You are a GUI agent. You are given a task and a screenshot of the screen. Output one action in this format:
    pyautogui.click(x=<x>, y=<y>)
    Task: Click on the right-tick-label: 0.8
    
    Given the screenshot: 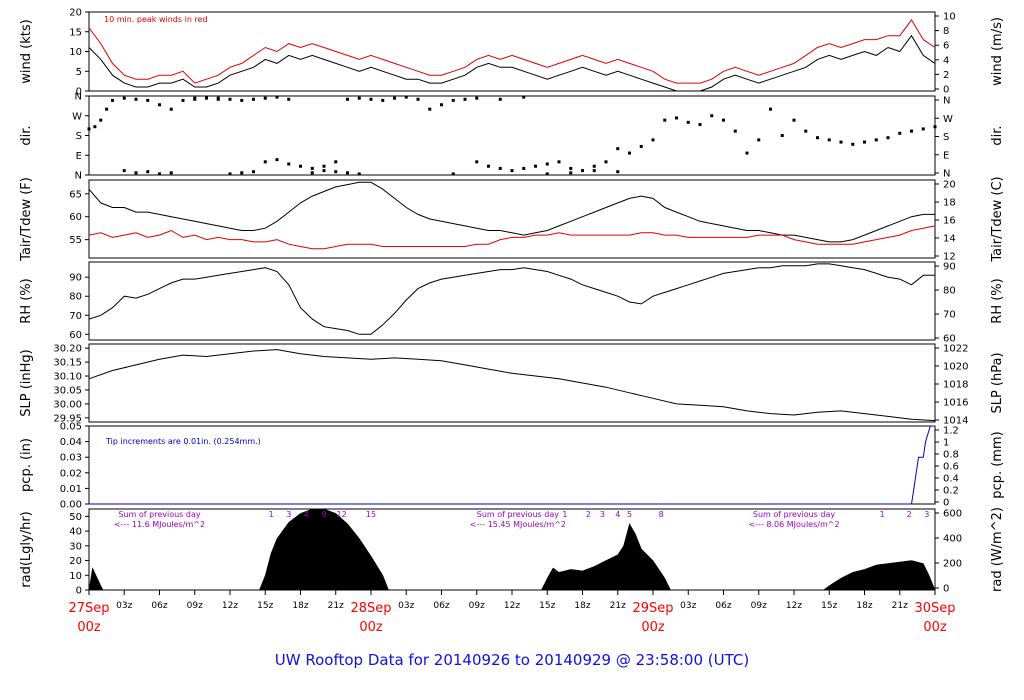 What is the action you would take?
    pyautogui.click(x=951, y=455)
    